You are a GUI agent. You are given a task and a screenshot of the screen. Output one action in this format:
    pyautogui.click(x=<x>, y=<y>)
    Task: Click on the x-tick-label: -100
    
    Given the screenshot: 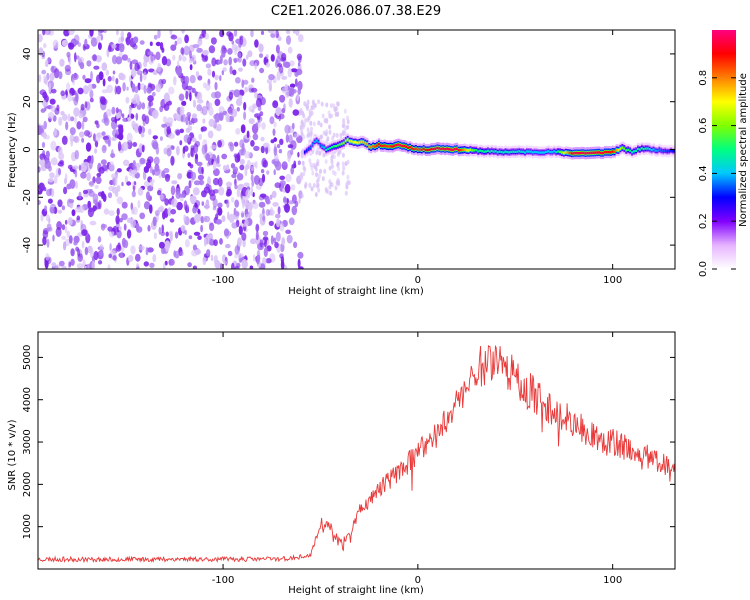 What is the action you would take?
    pyautogui.click(x=223, y=580)
    